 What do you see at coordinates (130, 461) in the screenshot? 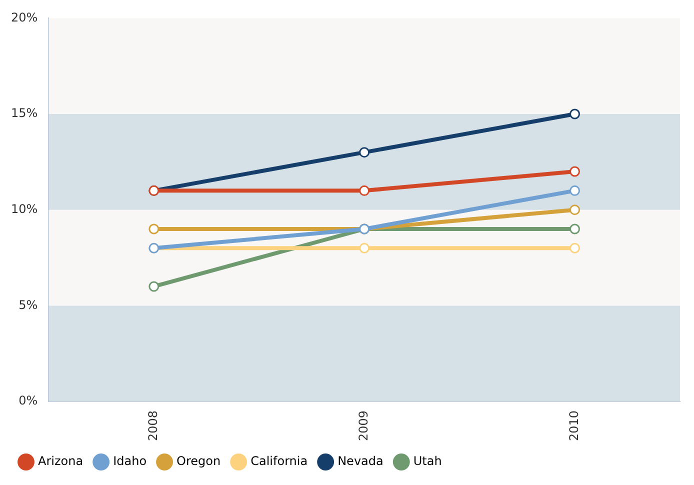
I see `legend-label: Idaho` at bounding box center [130, 461].